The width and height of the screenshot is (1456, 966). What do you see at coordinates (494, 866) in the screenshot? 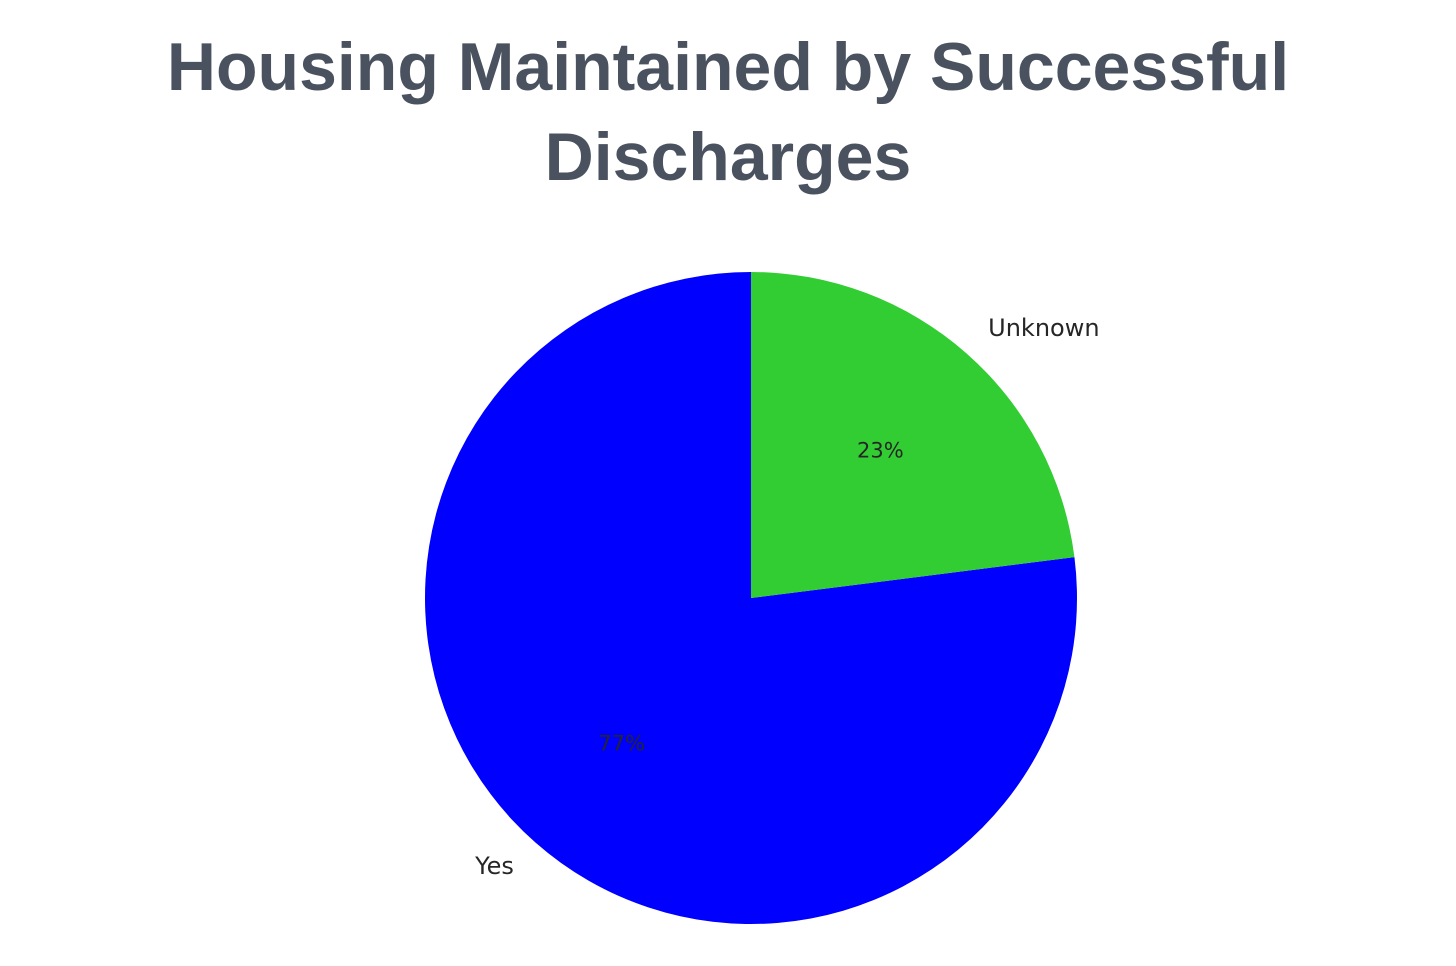
I see `slice-label: Yes` at bounding box center [494, 866].